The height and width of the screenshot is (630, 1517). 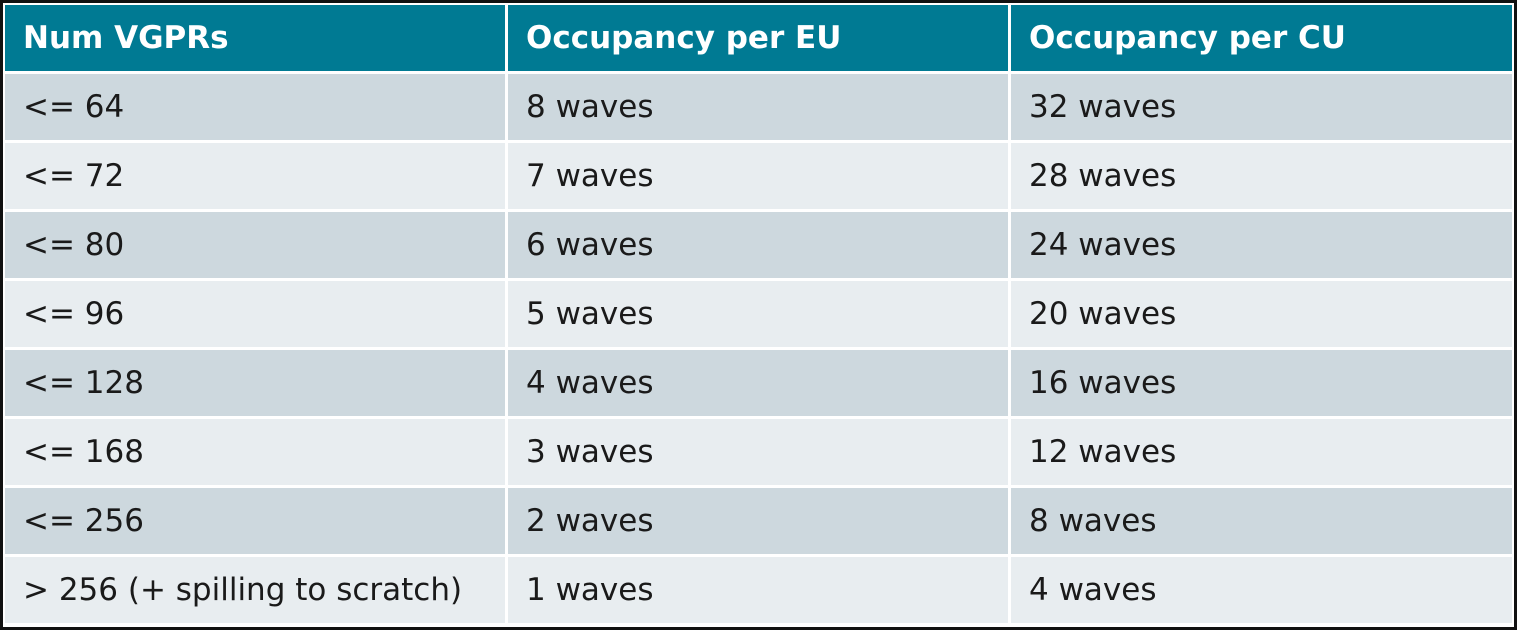 What do you see at coordinates (758, 521) in the screenshot?
I see `table-cell: 2 waves` at bounding box center [758, 521].